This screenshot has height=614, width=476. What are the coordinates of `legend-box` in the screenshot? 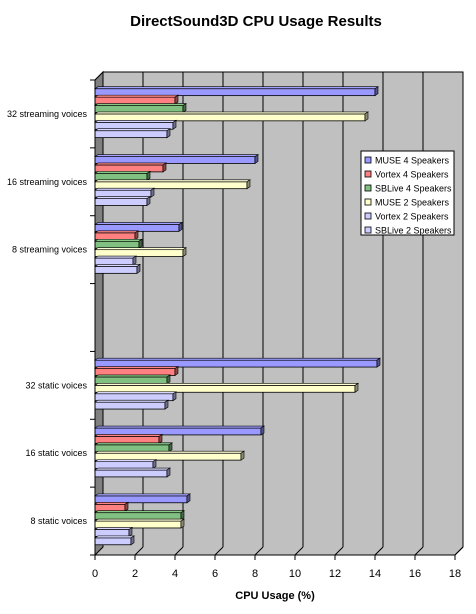 It's located at (407, 193).